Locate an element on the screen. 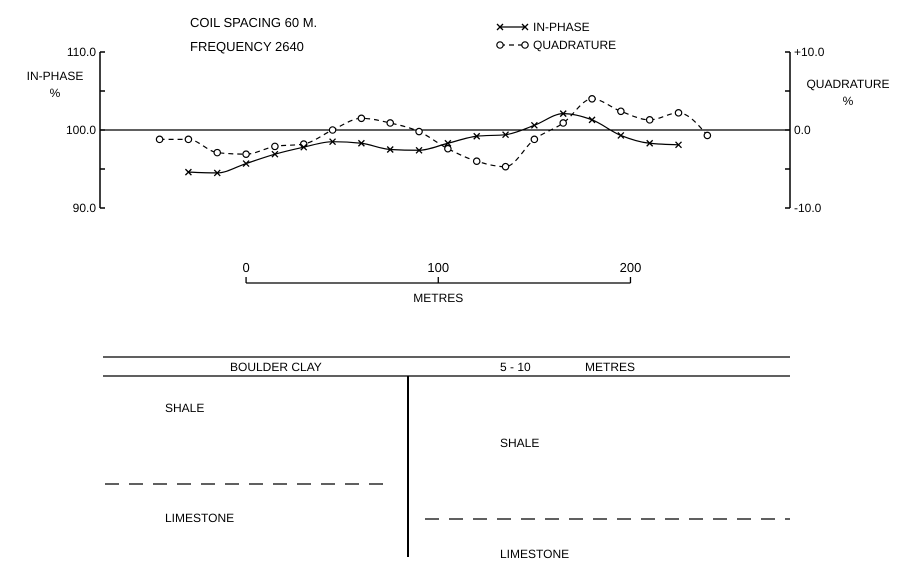 This screenshot has width=898, height=564. y-axis-title: IN-PHASE % is located at coordinates (55, 84).